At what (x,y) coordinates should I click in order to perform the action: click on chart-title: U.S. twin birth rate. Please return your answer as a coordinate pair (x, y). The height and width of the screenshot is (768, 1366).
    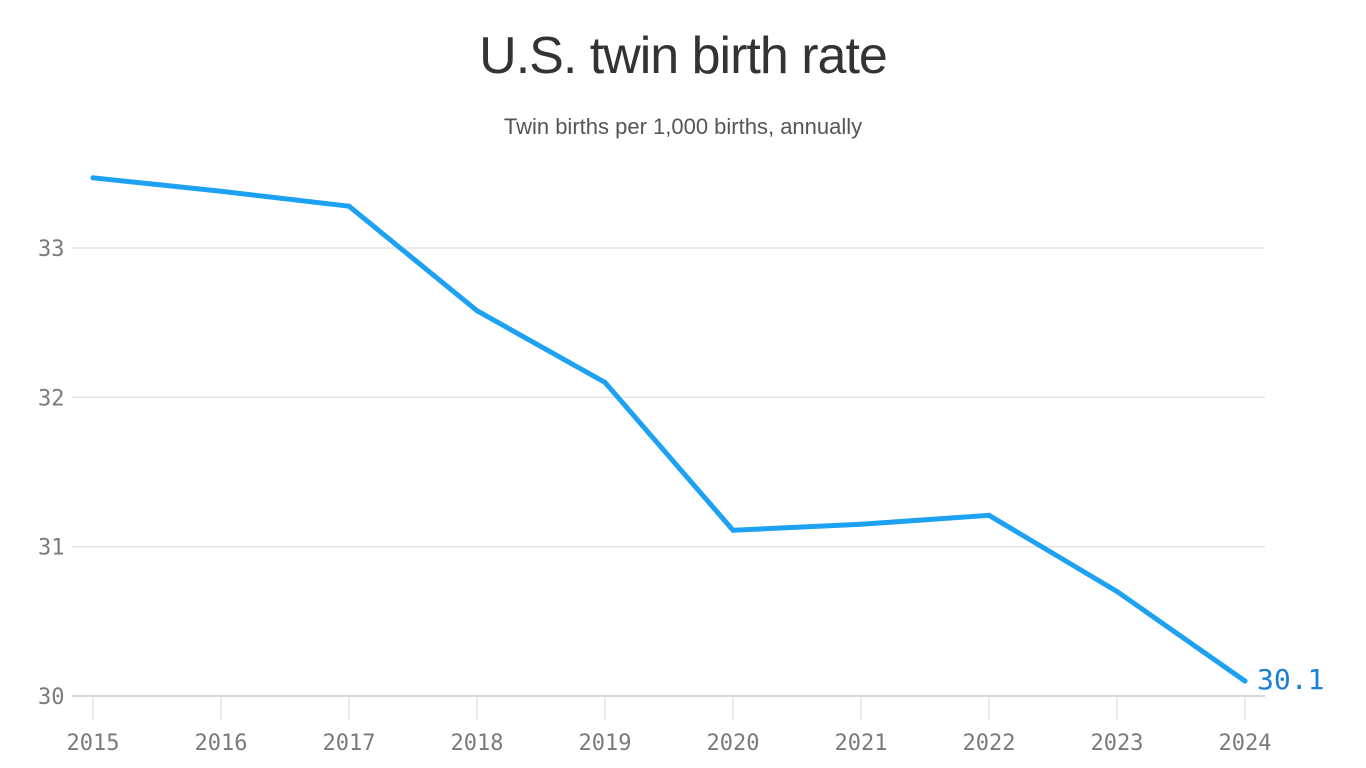
    Looking at the image, I should click on (683, 56).